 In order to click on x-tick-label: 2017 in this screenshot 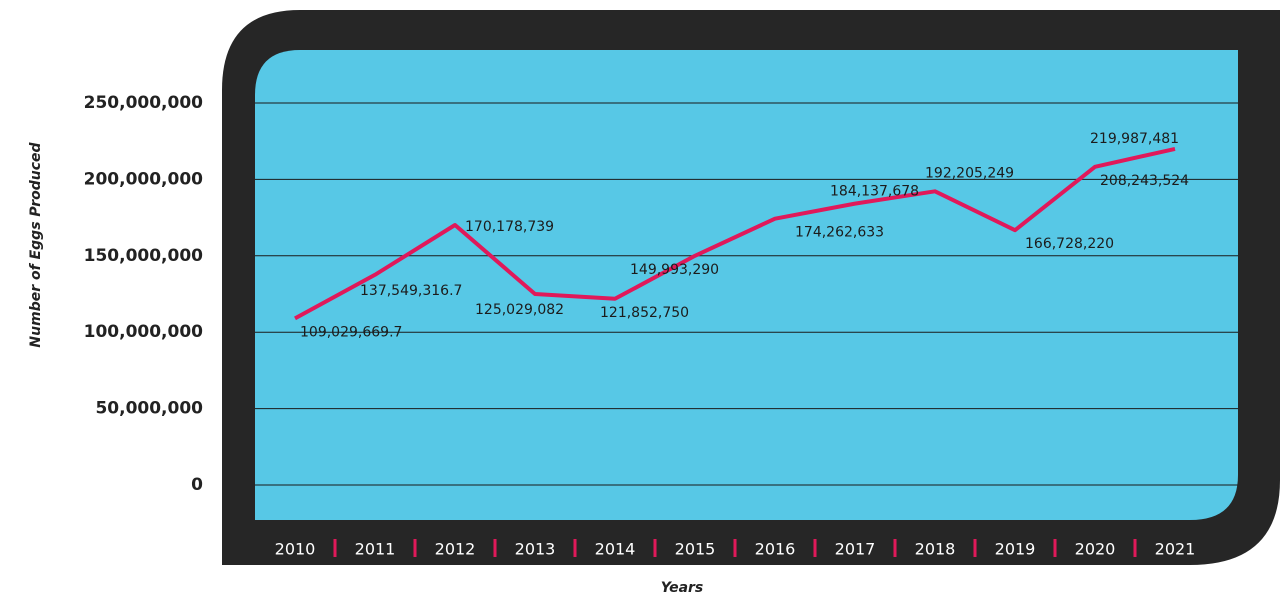, I will do `click(855, 549)`.